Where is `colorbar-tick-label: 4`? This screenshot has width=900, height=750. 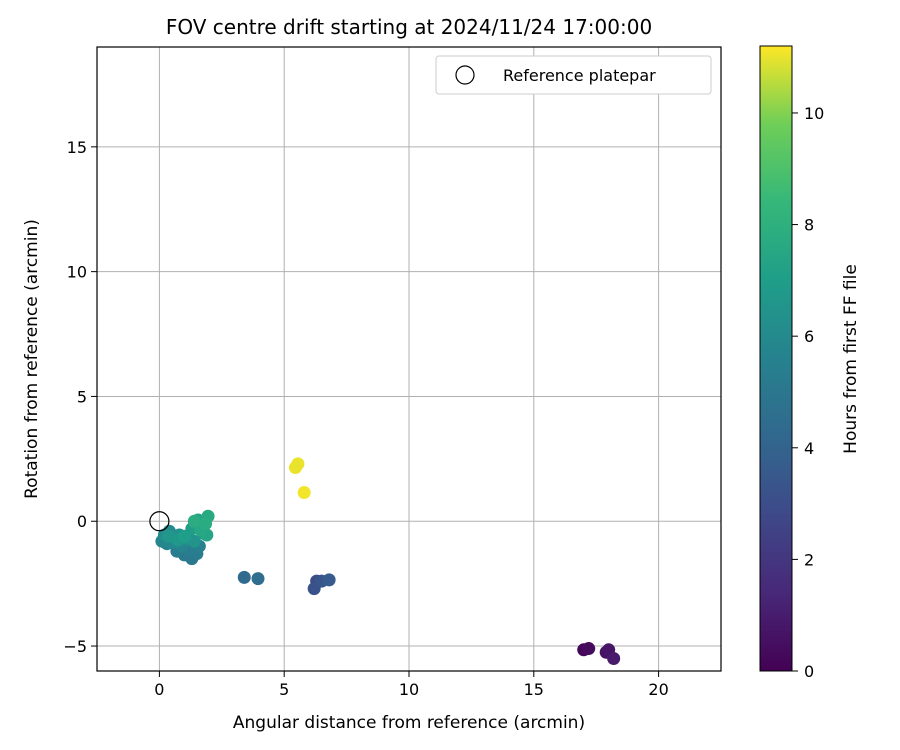
colorbar-tick-label: 4 is located at coordinates (809, 448).